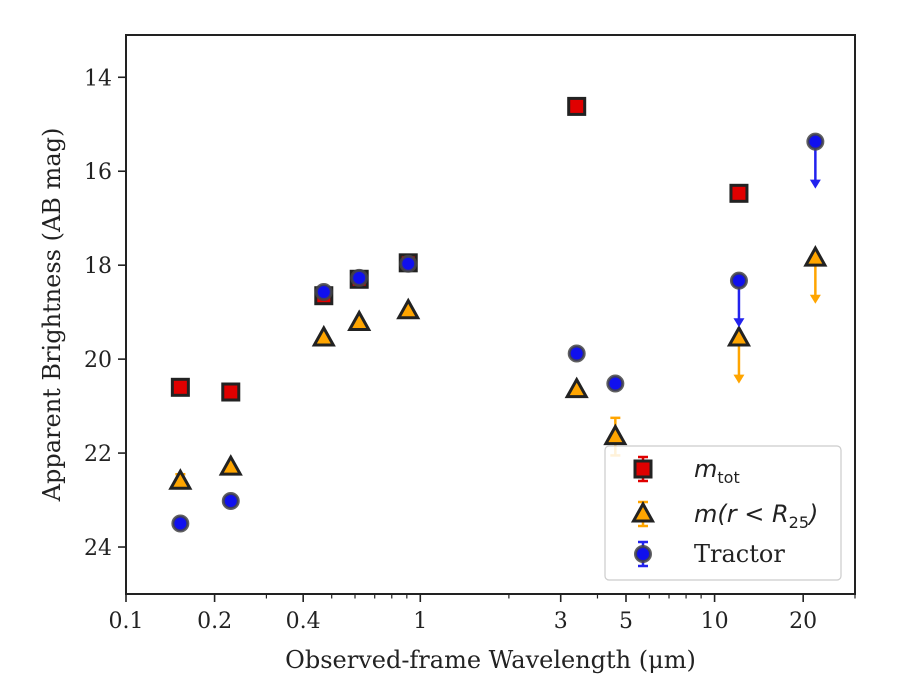 This screenshot has width=900, height=700. I want to click on legend-label-end: ), so click(812, 514).